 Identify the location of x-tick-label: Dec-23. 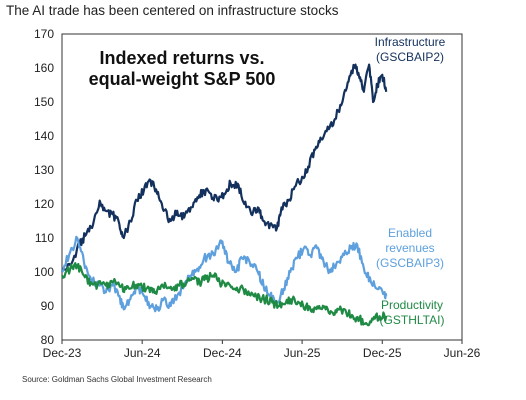
(62, 353).